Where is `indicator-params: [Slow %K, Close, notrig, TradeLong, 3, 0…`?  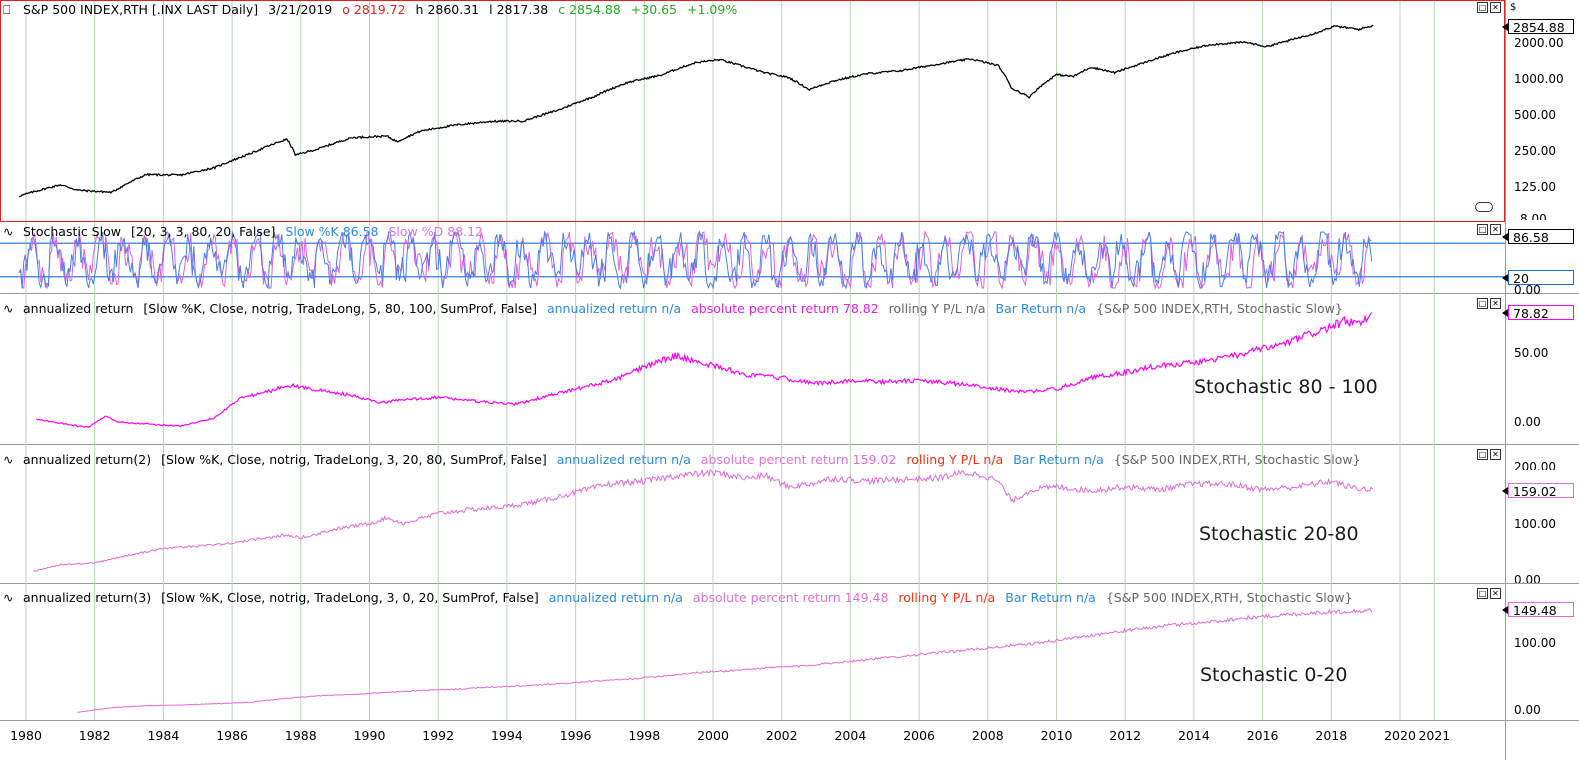 indicator-params: [Slow %K, Close, notrig, TradeLong, 3, 0… is located at coordinates (350, 597).